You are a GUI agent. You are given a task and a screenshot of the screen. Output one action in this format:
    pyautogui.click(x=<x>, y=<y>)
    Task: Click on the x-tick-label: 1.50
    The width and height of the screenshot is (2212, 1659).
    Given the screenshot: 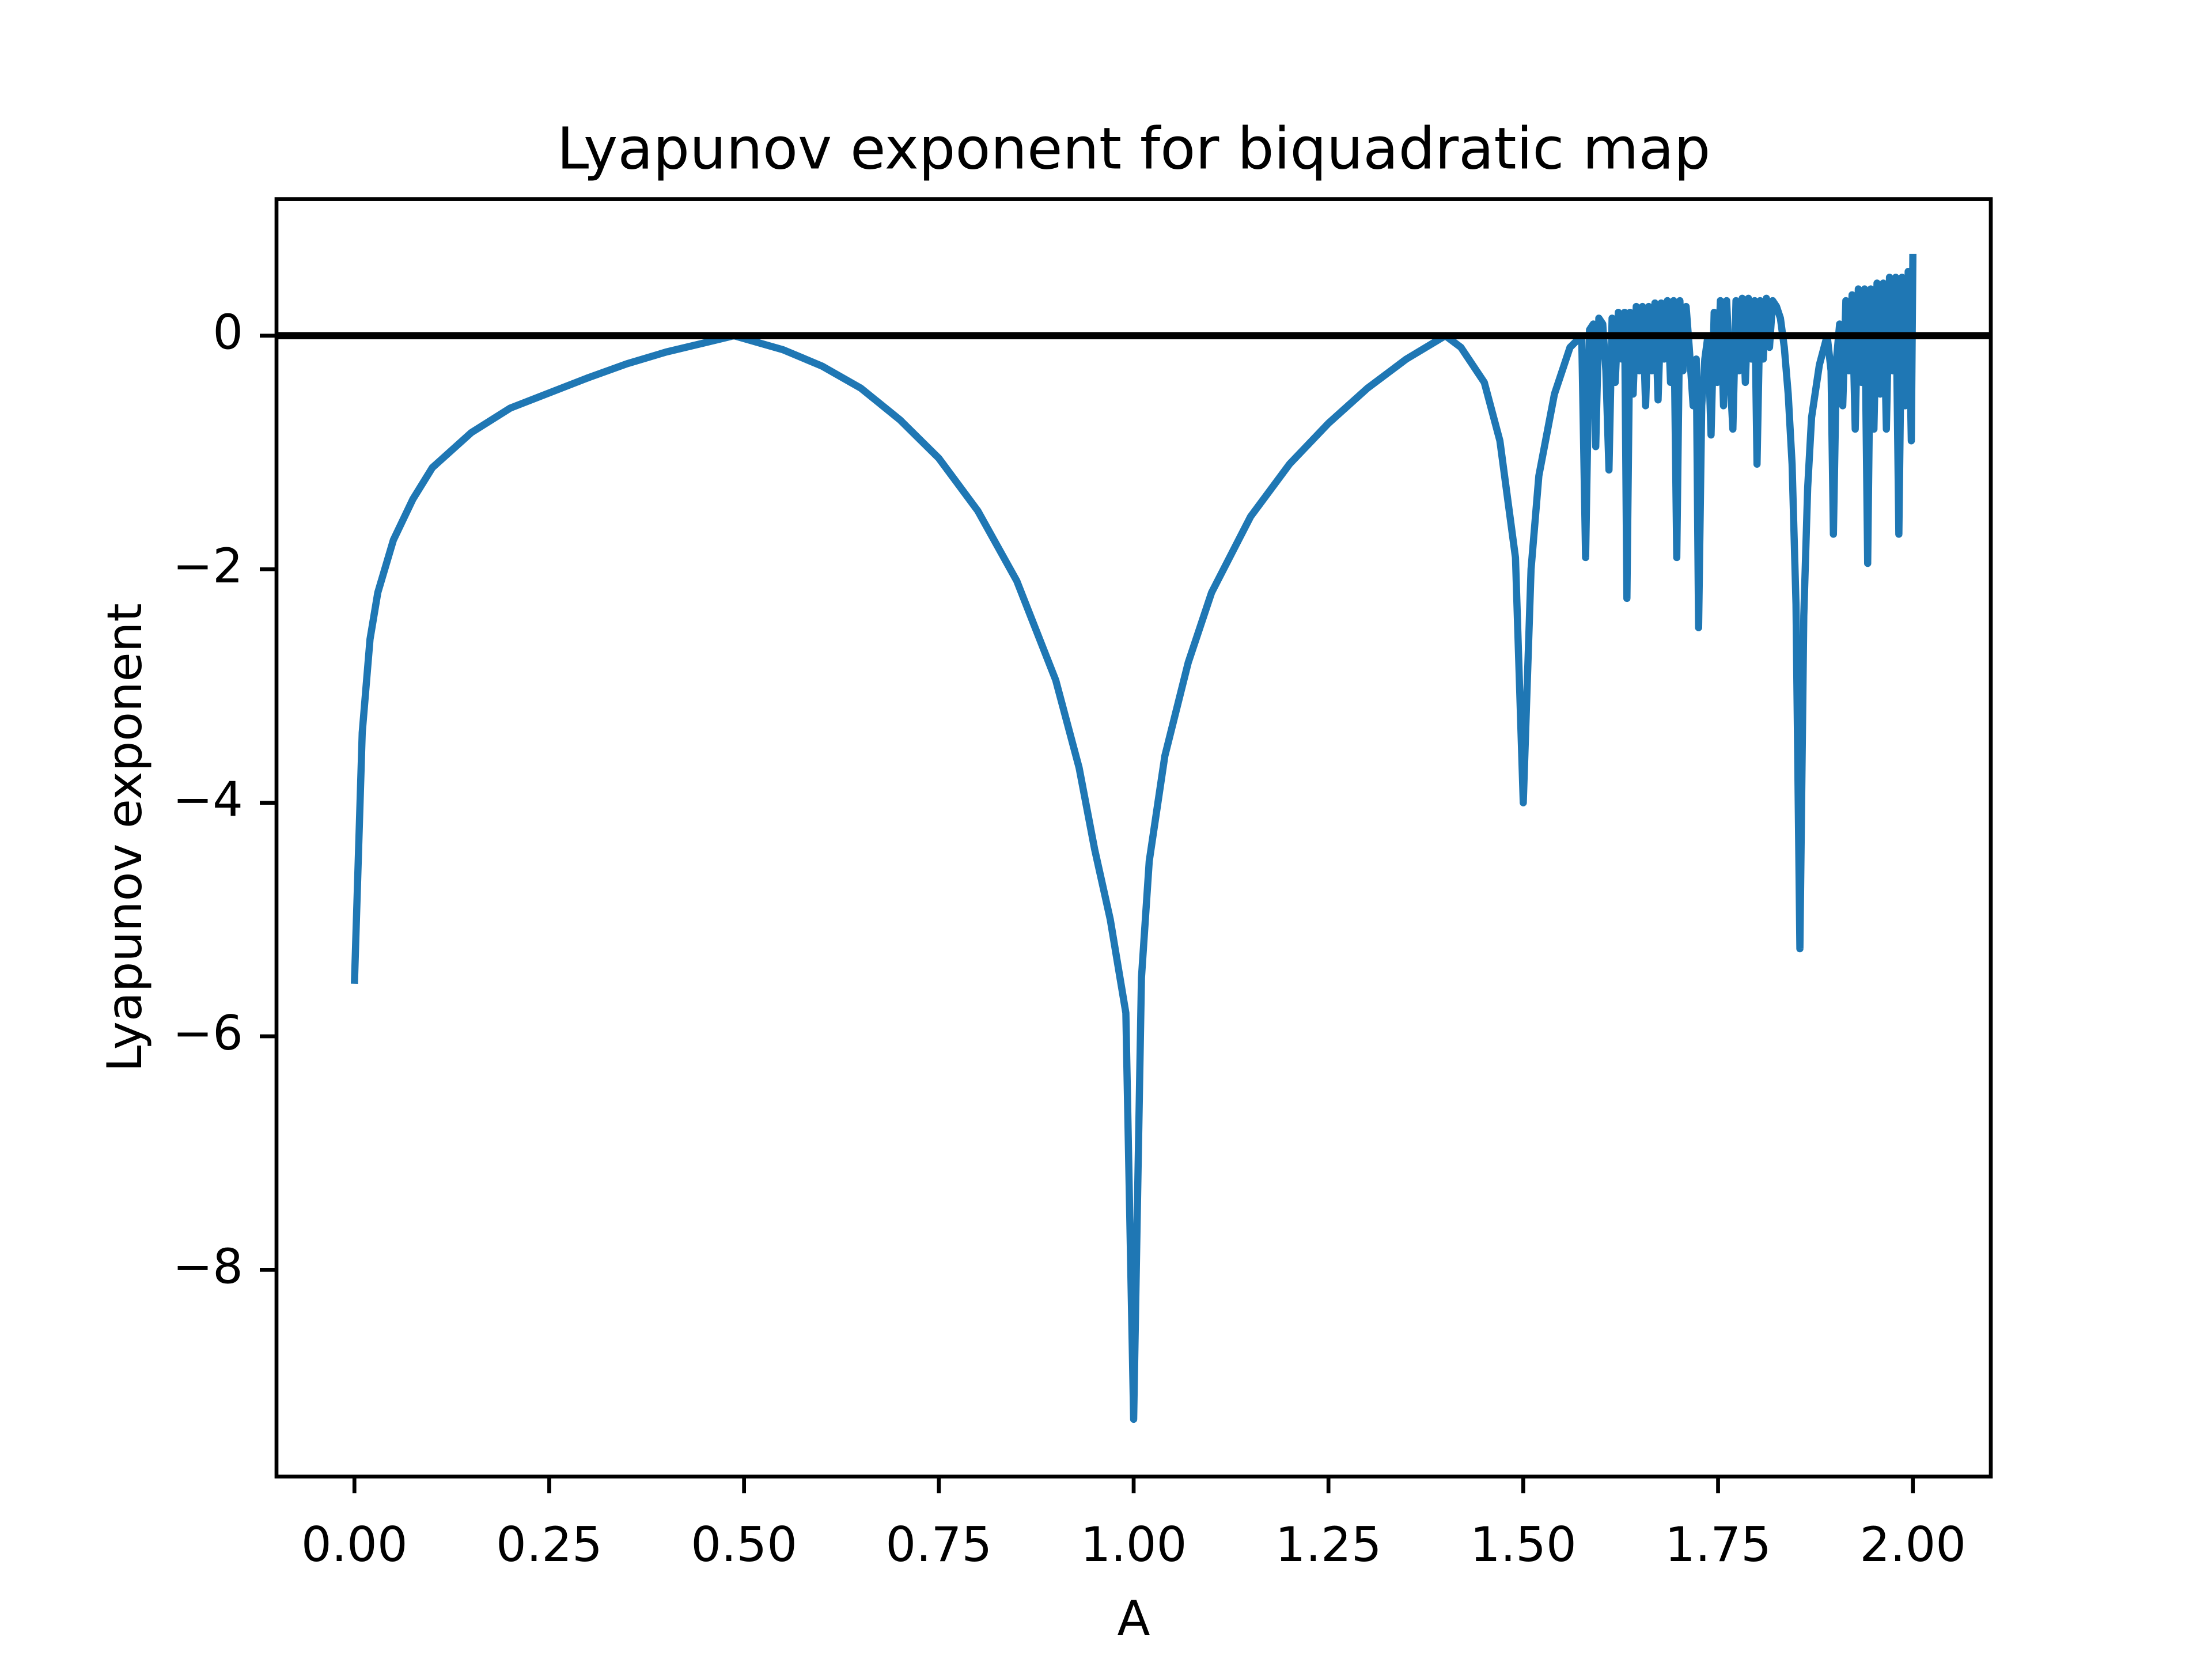 What is the action you would take?
    pyautogui.click(x=1523, y=1545)
    